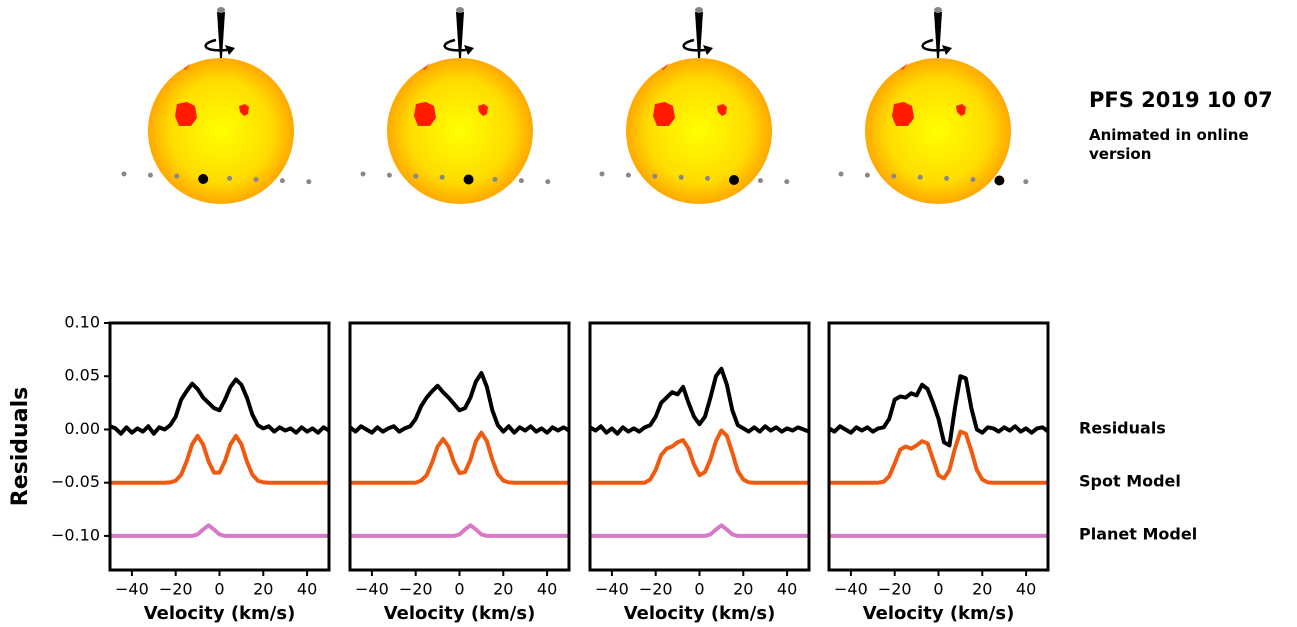 The height and width of the screenshot is (627, 1297). I want to click on y-tick-label: 0.10, so click(82, 322).